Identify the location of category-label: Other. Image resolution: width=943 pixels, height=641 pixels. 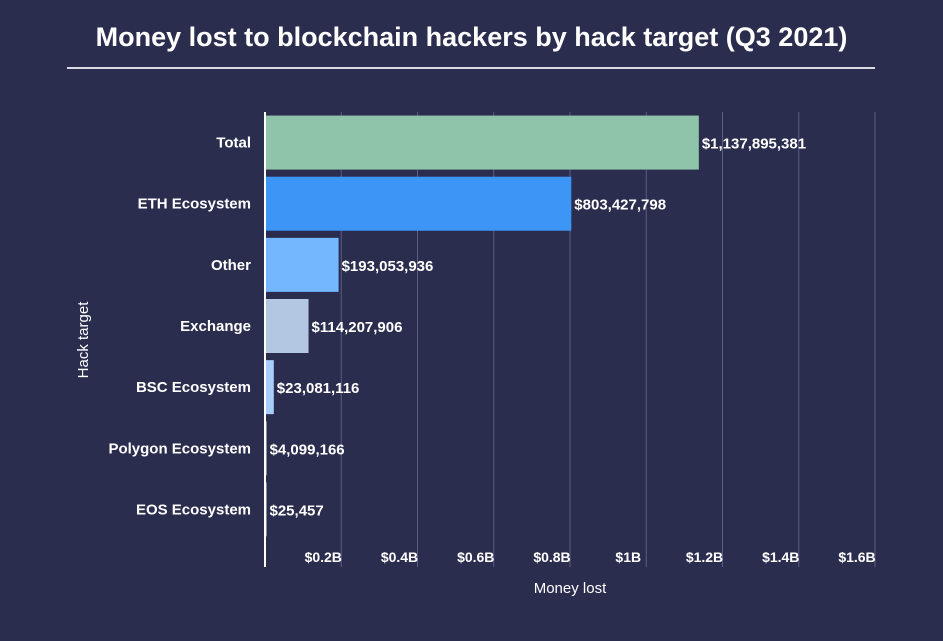
(231, 265).